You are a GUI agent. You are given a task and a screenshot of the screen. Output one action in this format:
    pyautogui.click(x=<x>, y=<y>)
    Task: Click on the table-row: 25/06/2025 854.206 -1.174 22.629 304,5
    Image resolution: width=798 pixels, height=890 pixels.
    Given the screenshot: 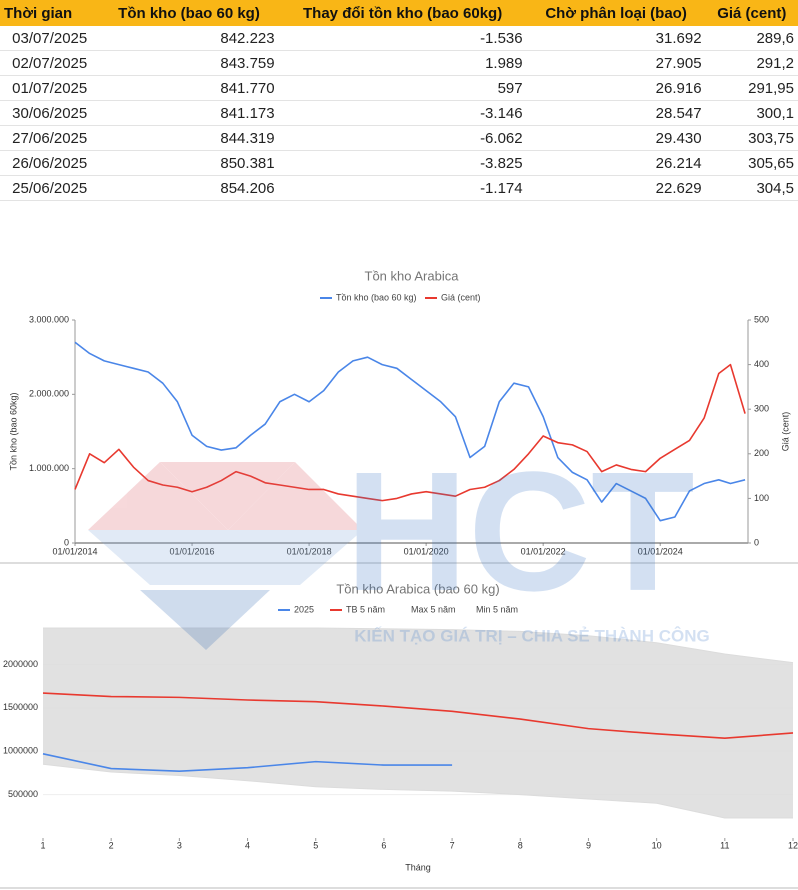 What is the action you would take?
    pyautogui.click(x=399, y=188)
    